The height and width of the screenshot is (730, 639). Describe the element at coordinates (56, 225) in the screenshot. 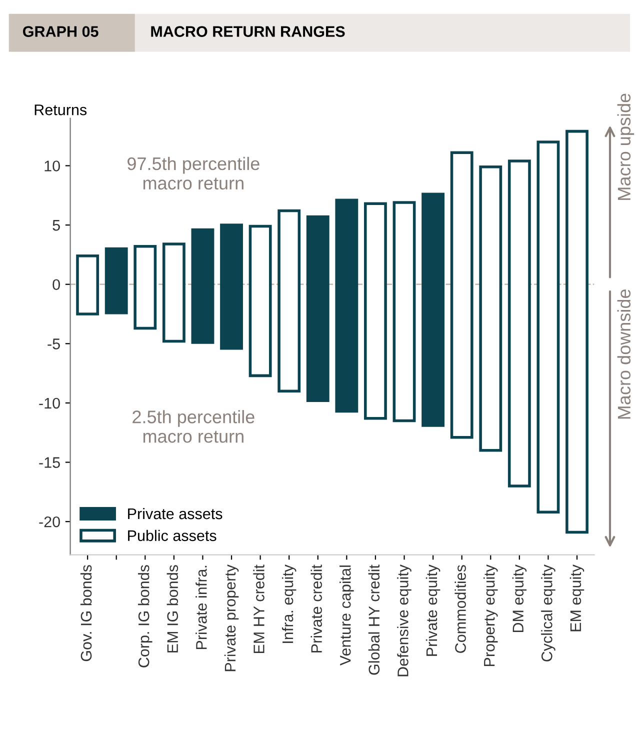

I see `y-tick-label: 5` at that location.